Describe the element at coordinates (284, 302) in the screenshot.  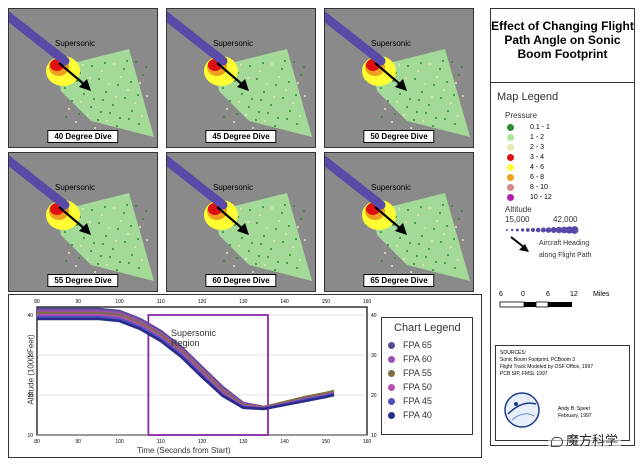
I see `x-tick-top: 140` at that location.